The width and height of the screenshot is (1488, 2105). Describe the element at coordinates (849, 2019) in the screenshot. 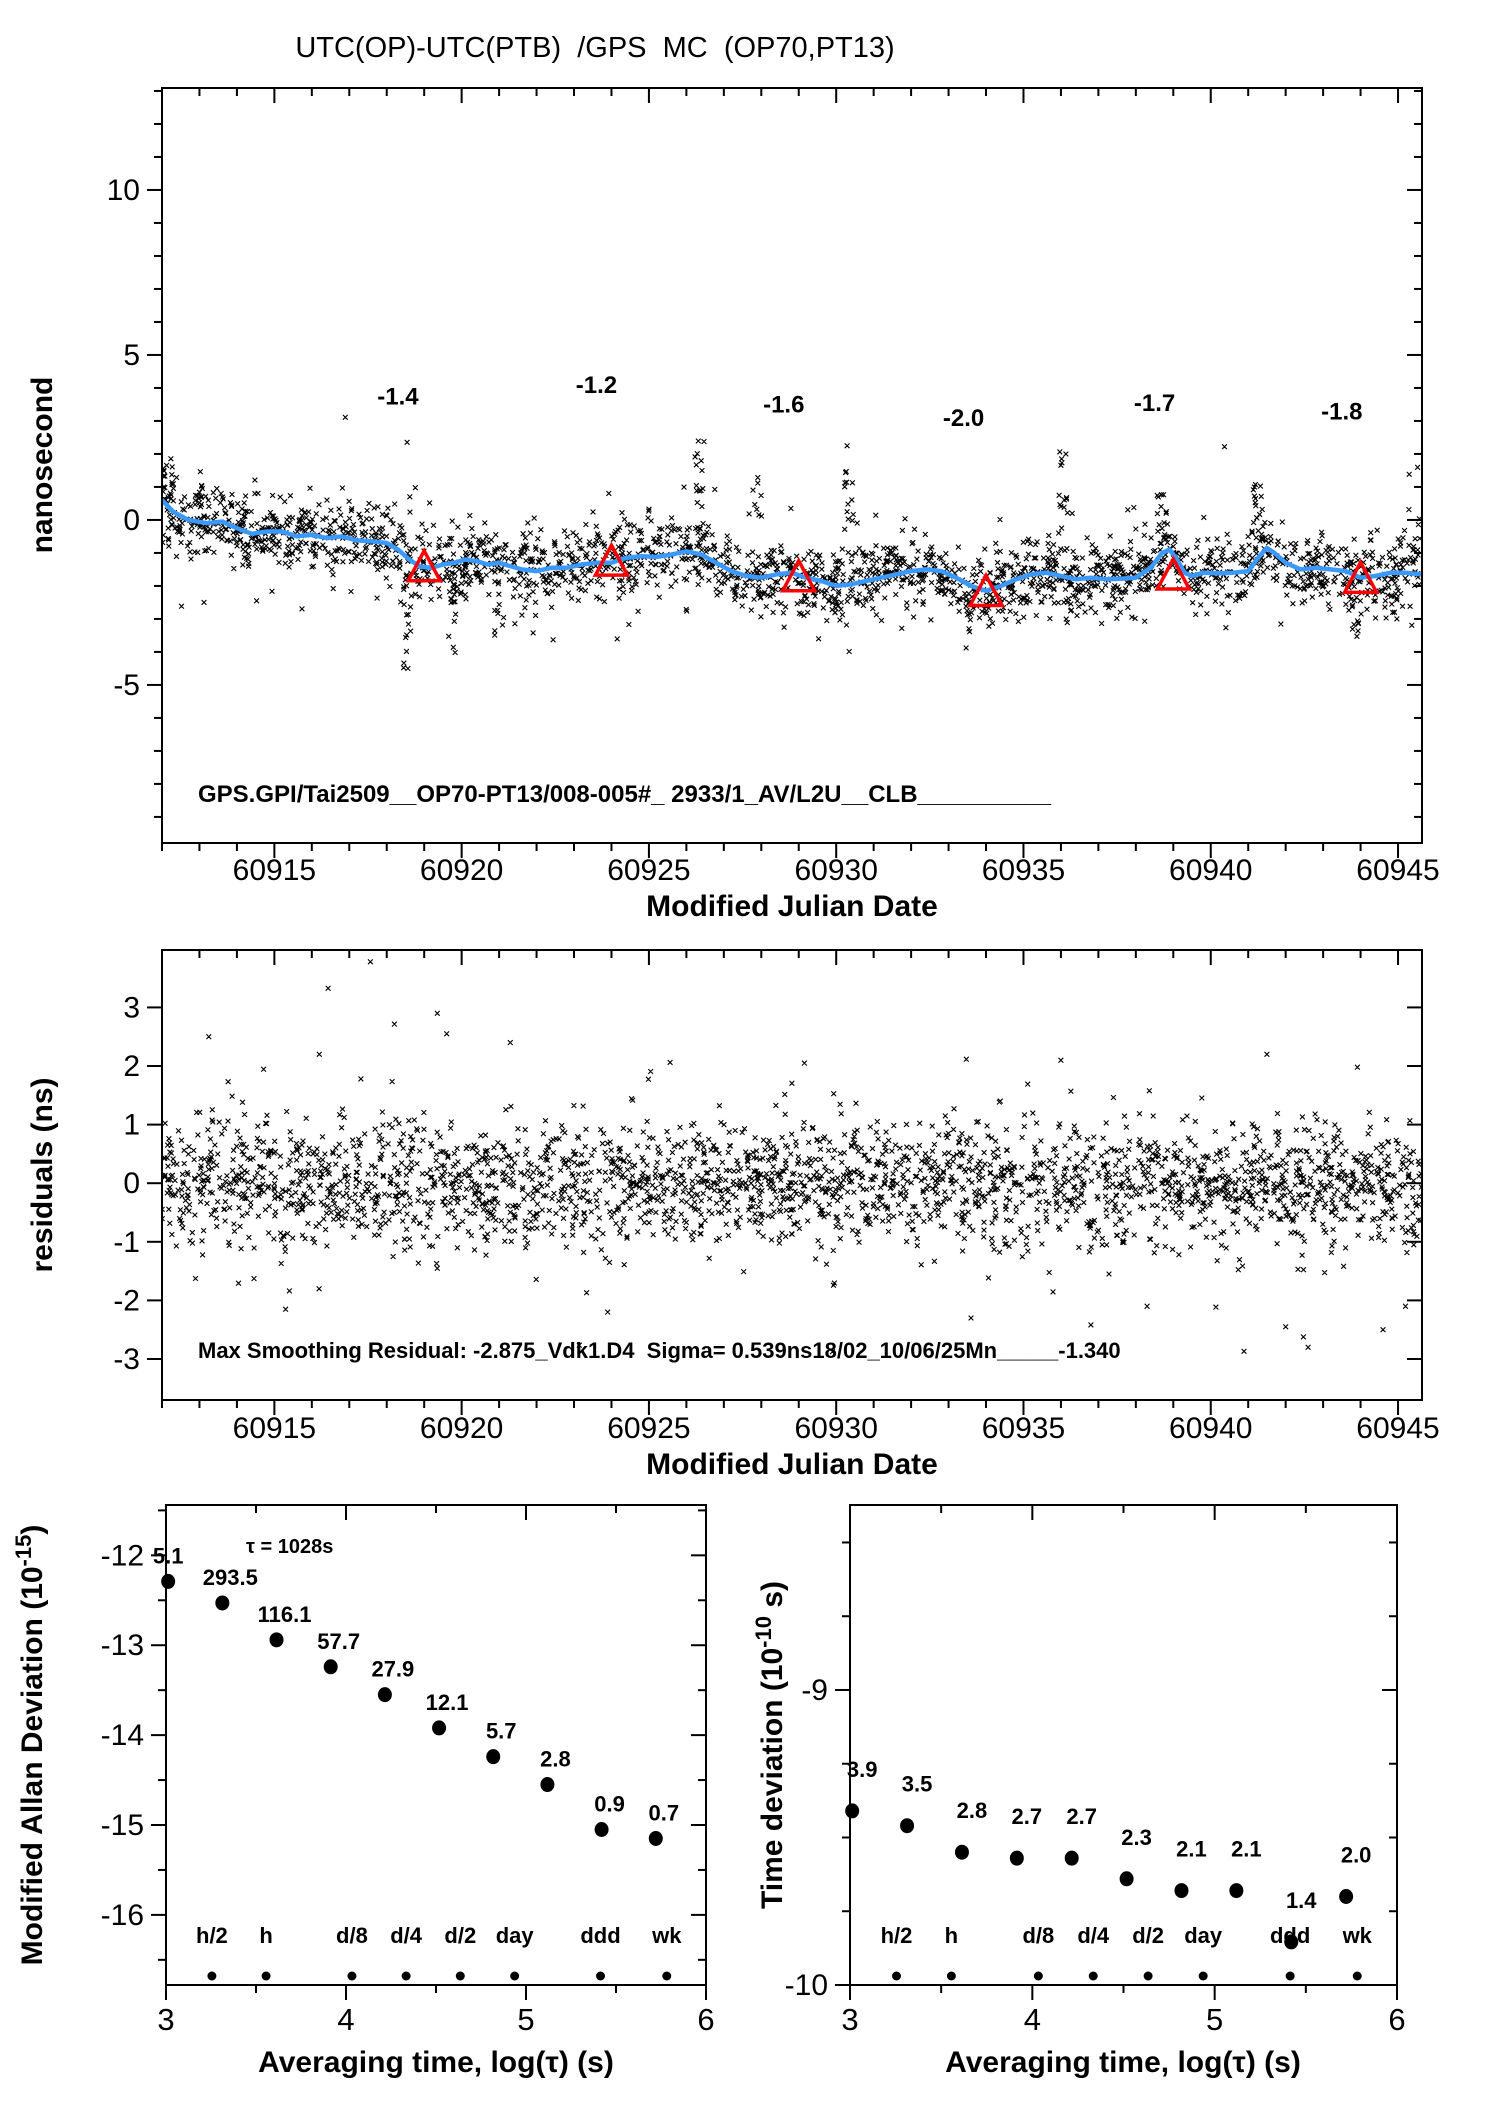

I see `x-tick-label: 3` at that location.